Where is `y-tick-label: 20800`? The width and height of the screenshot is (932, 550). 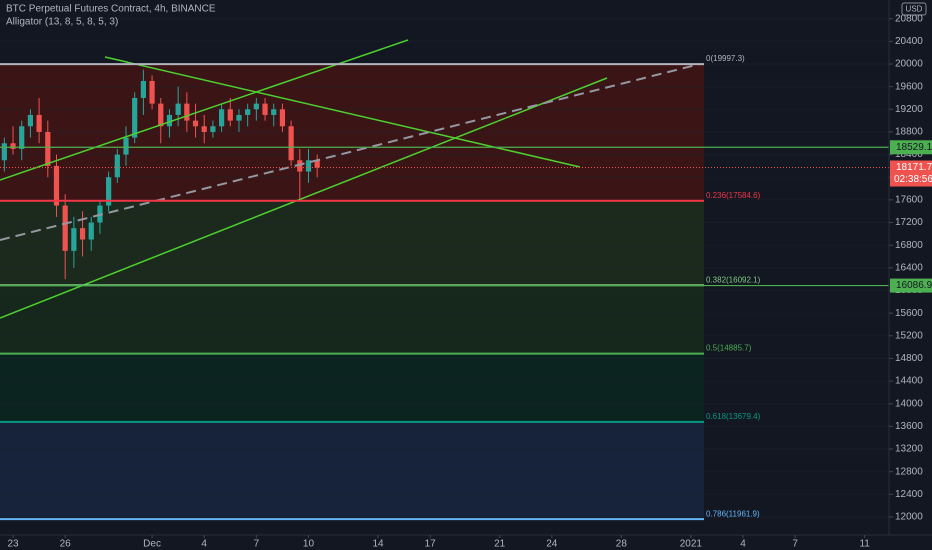 y-tick-label: 20800 is located at coordinates (909, 18).